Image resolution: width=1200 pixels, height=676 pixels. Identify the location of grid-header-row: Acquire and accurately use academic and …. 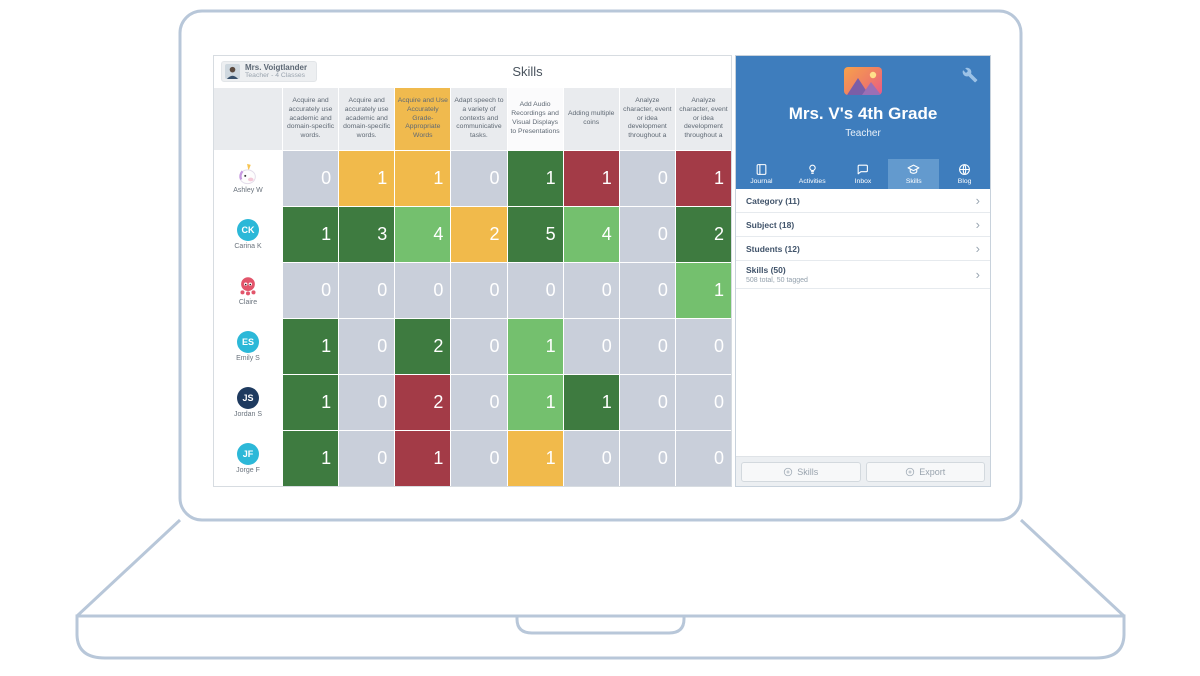
(472, 119).